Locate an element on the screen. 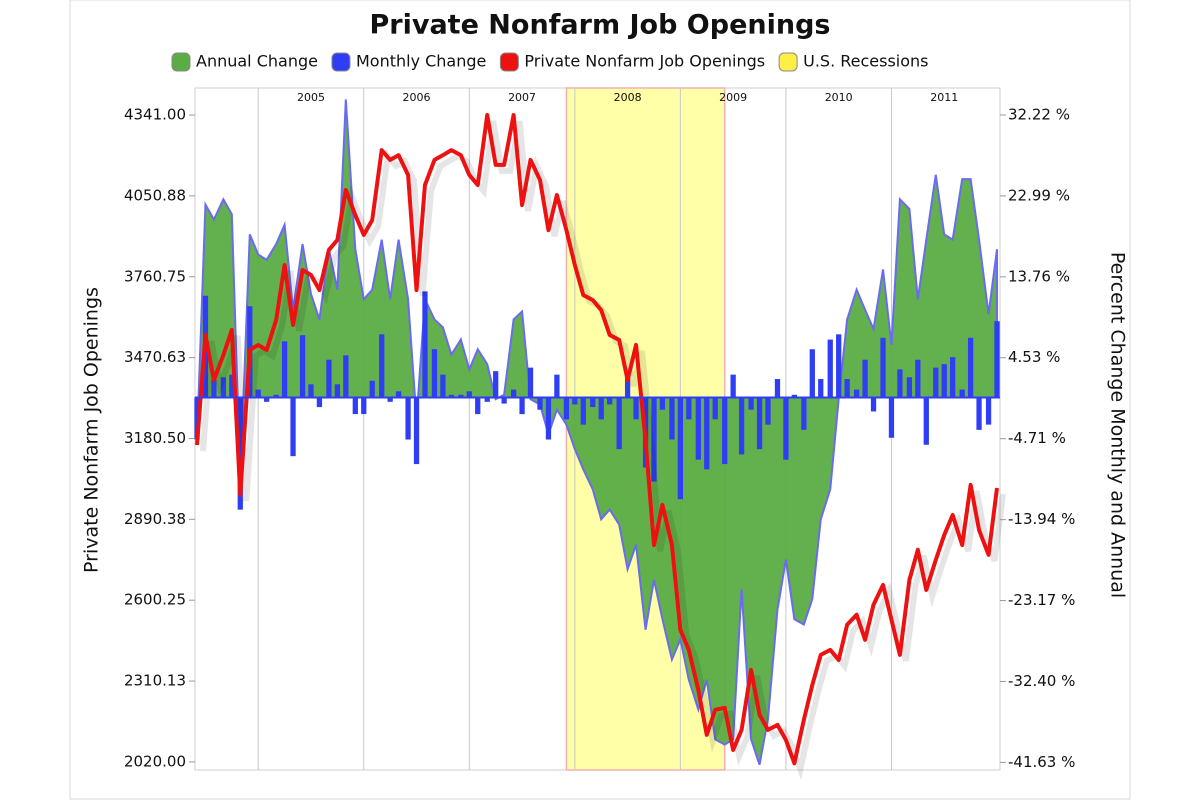 This screenshot has height=800, width=1200. y-tick-label: 3180.50 is located at coordinates (155, 438).